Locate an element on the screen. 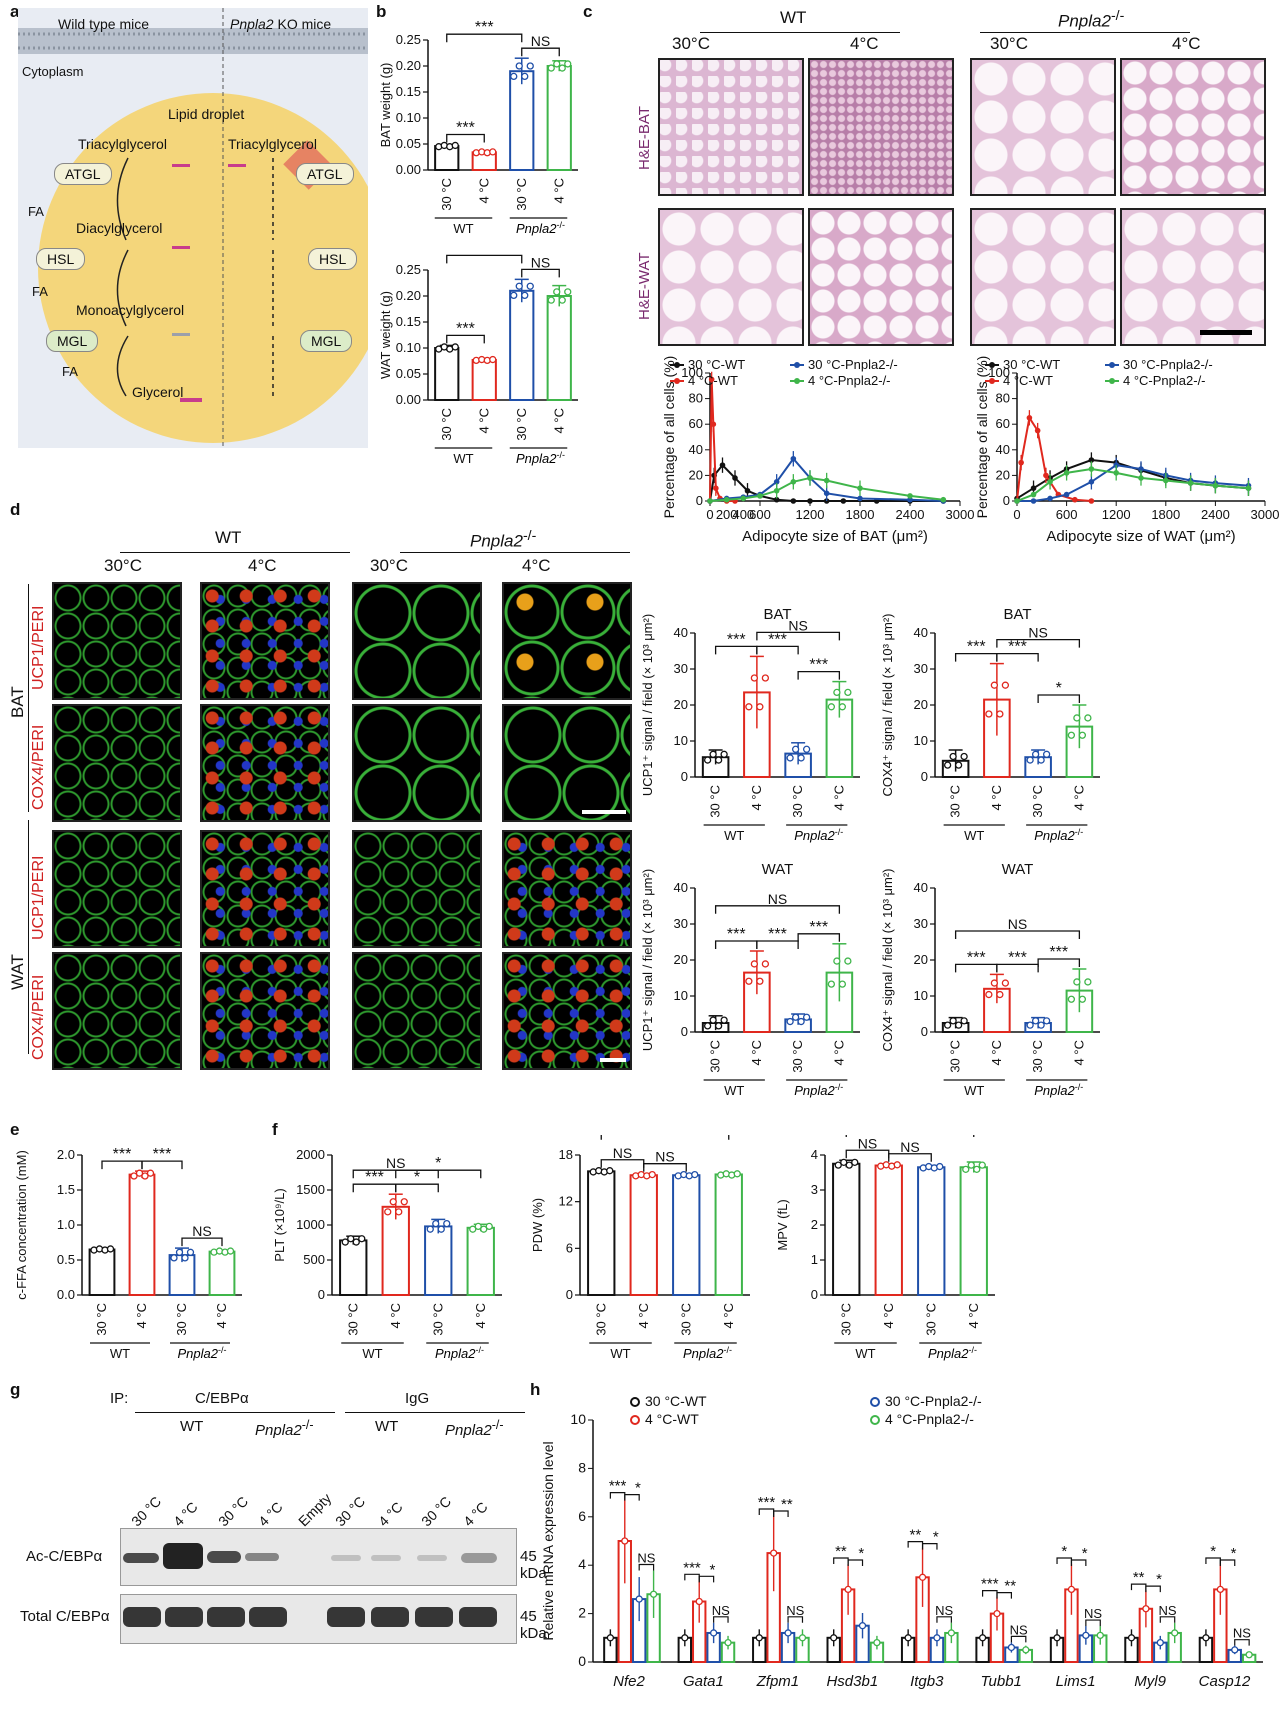 The width and height of the screenshot is (1280, 1720). y-axis-label: PDW (%) is located at coordinates (537, 1225).